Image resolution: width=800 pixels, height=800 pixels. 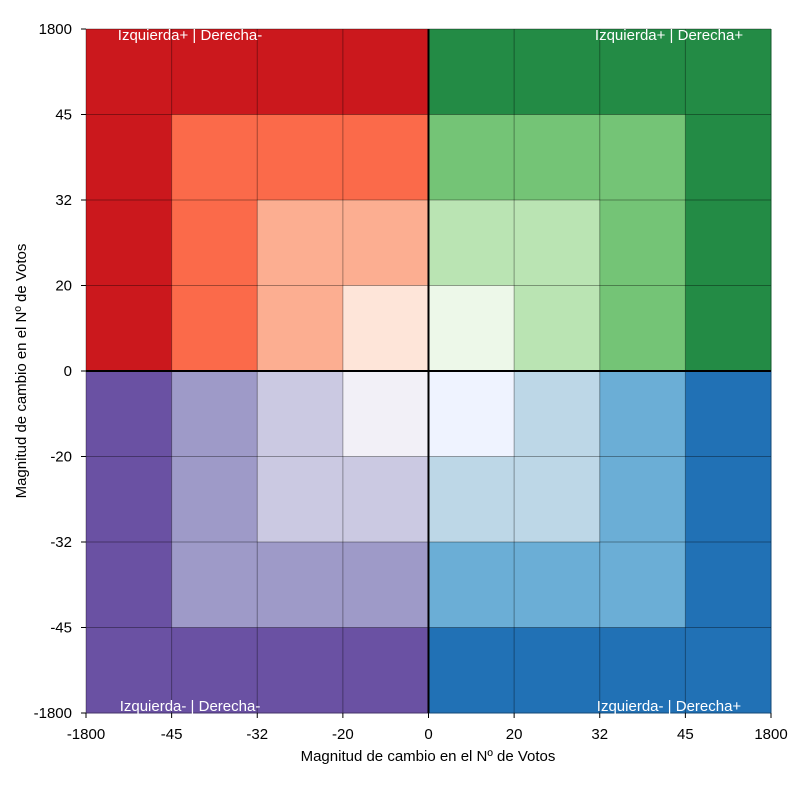 What do you see at coordinates (428, 756) in the screenshot?
I see `x-axis-title: Magnitud de cambio en el Nº de Votos` at bounding box center [428, 756].